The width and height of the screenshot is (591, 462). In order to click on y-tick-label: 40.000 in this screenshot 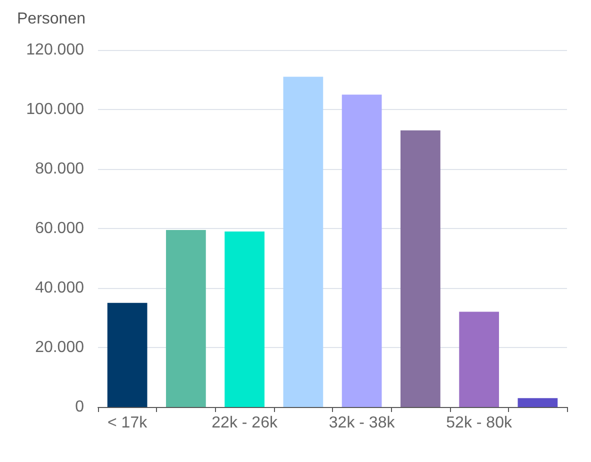, I will do `click(59, 288)`.